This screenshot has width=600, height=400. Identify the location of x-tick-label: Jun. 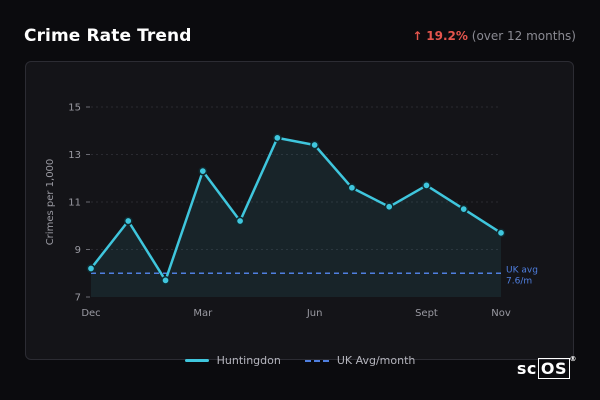
(314, 313).